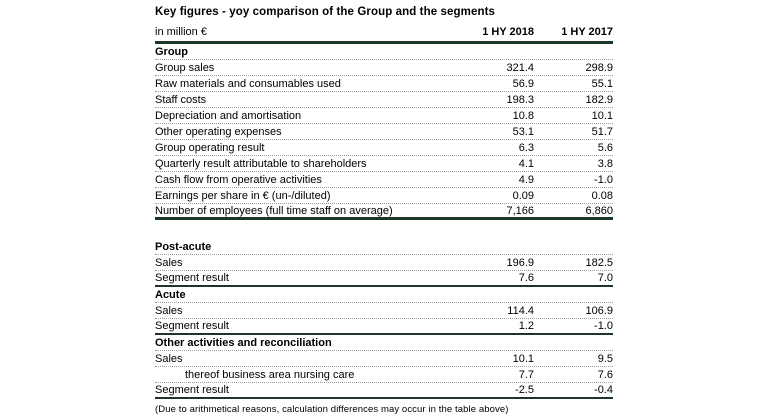  Describe the element at coordinates (384, 295) in the screenshot. I see `section-header: Acute` at that location.